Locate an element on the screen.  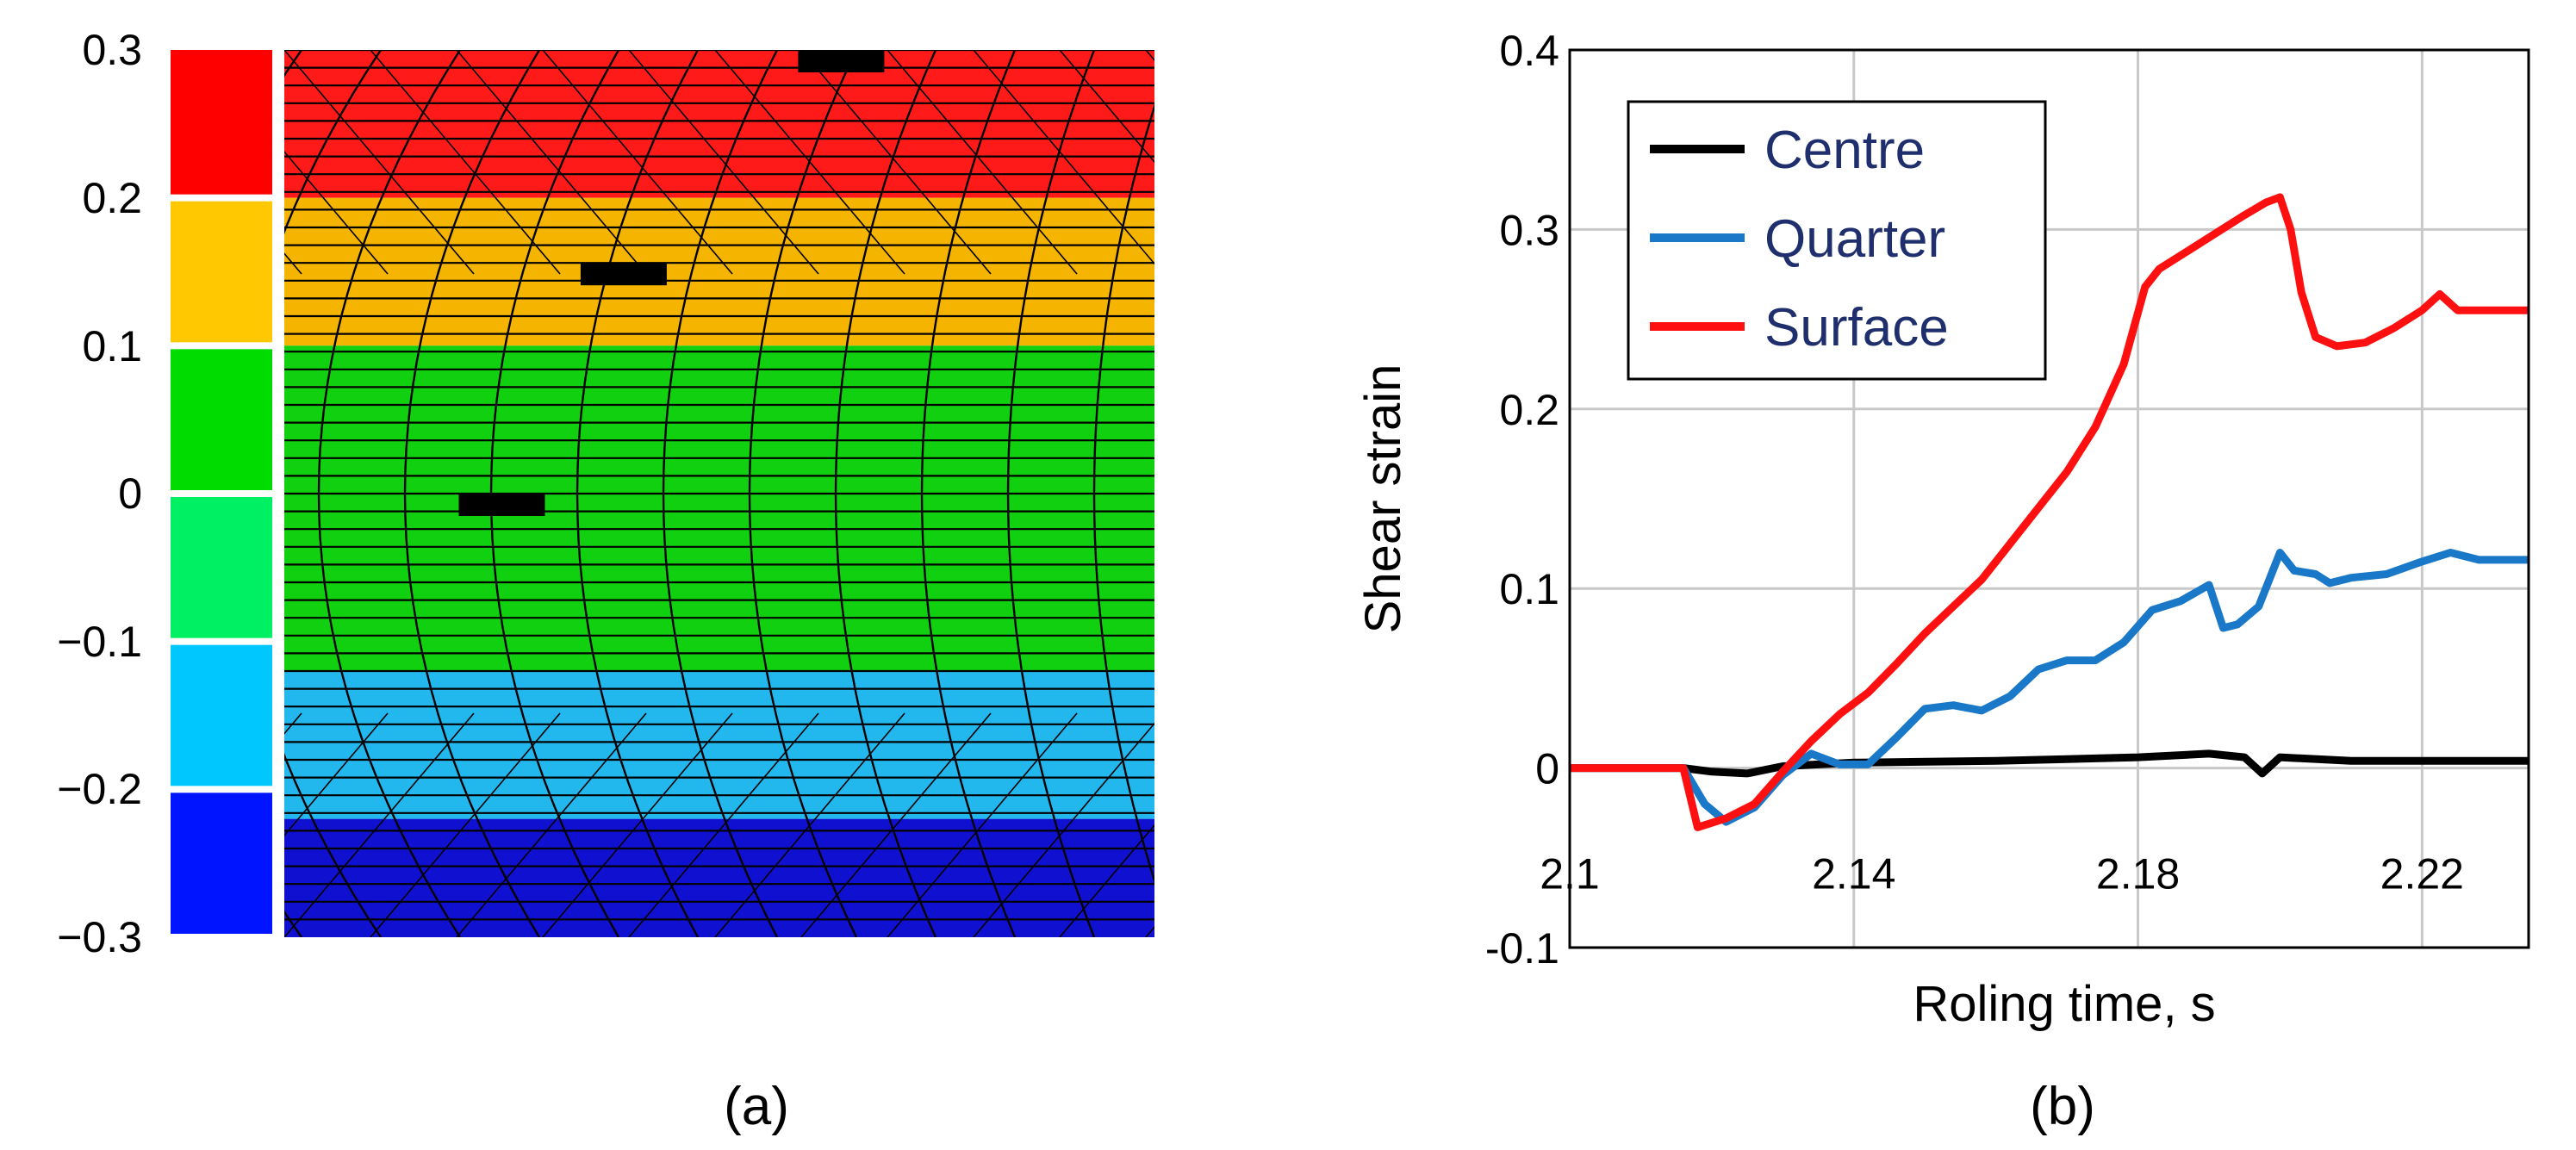
y-tick-label: 0.4 is located at coordinates (1529, 51).